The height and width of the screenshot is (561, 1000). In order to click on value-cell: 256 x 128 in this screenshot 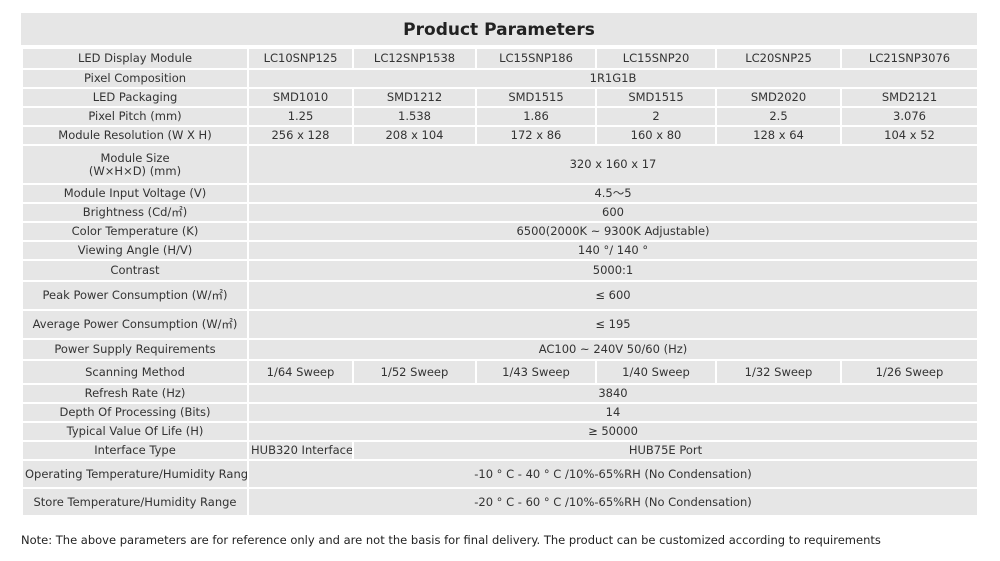, I will do `click(300, 135)`.